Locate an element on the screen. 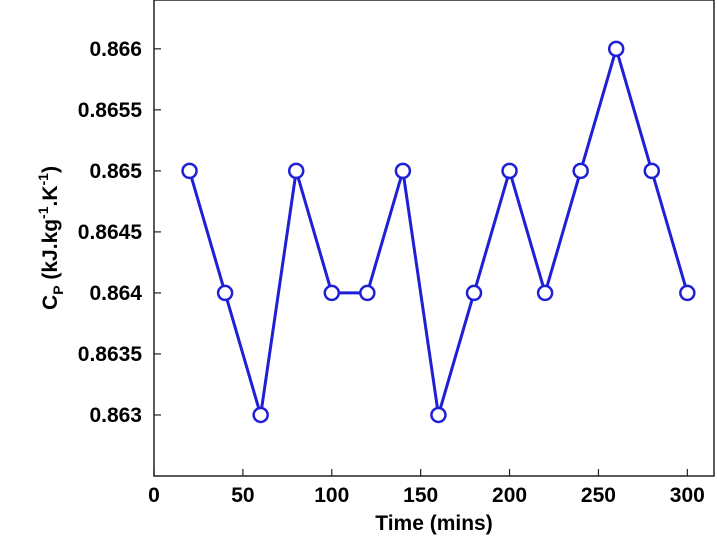 The width and height of the screenshot is (717, 544). y-tick-label: 0.8635 is located at coordinates (110, 354).